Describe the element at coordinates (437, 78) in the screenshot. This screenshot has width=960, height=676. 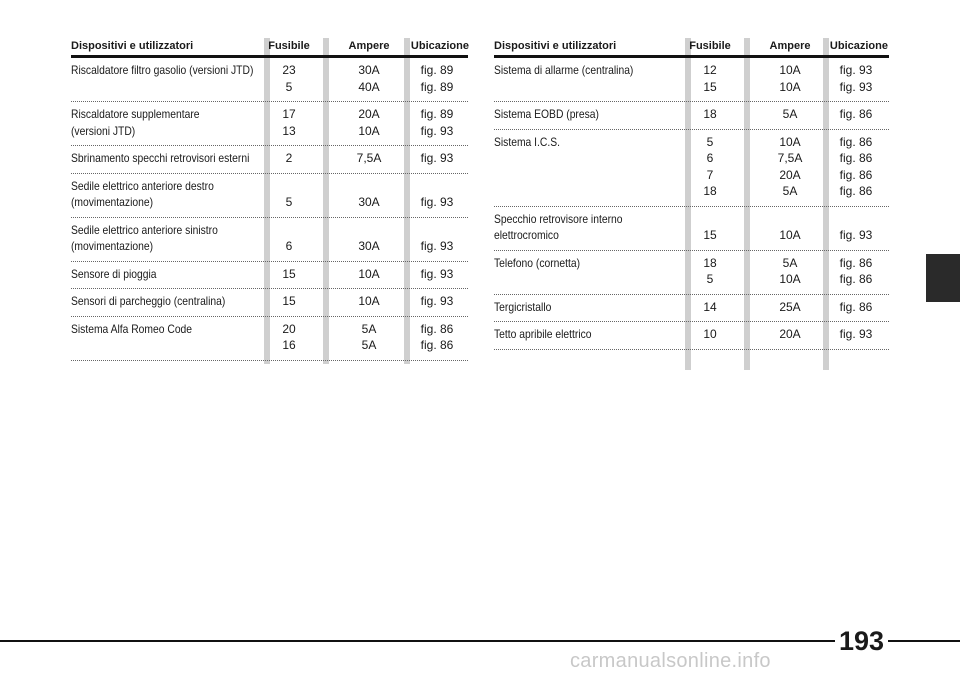
I see `location-ref-cell: fig. 89 fig. 89` at that location.